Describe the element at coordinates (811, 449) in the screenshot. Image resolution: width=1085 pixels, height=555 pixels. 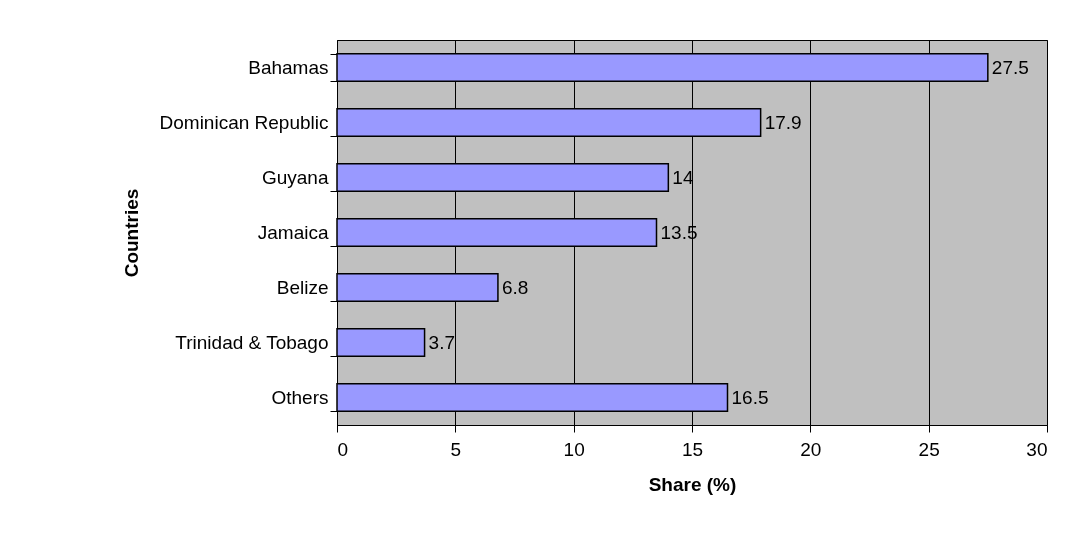
I see `x-tick-label: 20` at that location.